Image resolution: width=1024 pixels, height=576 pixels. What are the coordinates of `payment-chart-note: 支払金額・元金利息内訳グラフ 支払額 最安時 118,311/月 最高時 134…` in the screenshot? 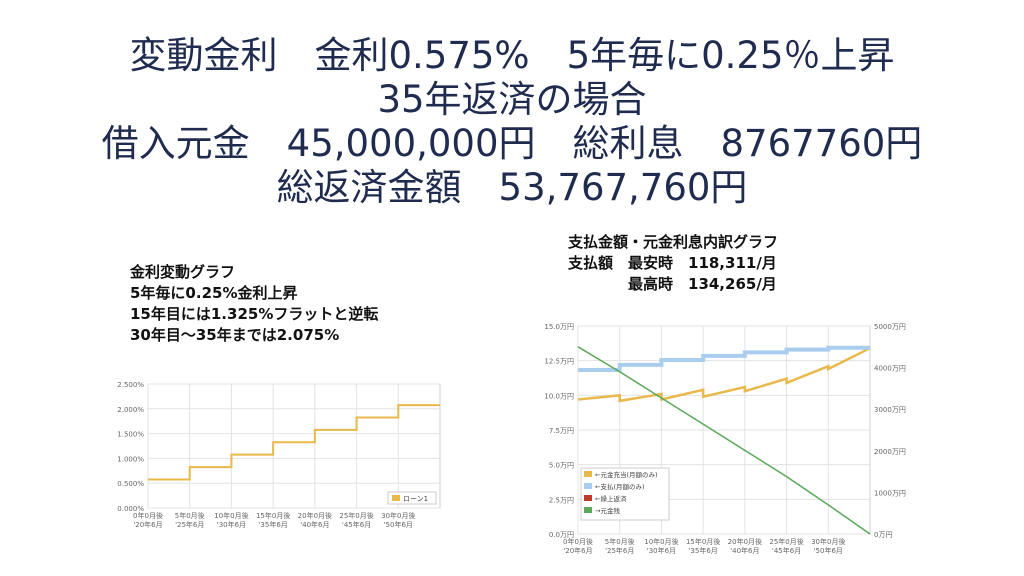 It's located at (673, 263).